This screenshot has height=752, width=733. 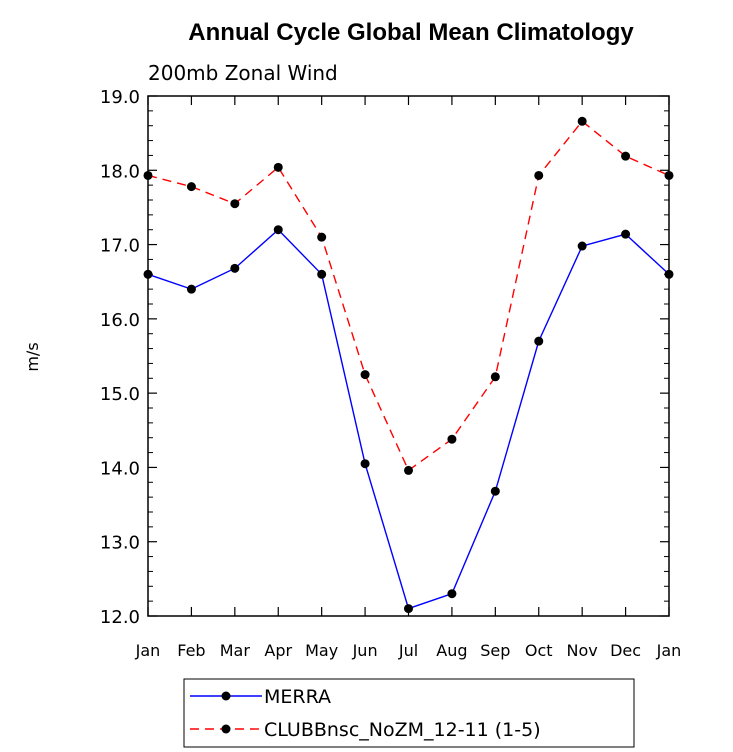 What do you see at coordinates (539, 650) in the screenshot?
I see `x-tick-label: Oct` at bounding box center [539, 650].